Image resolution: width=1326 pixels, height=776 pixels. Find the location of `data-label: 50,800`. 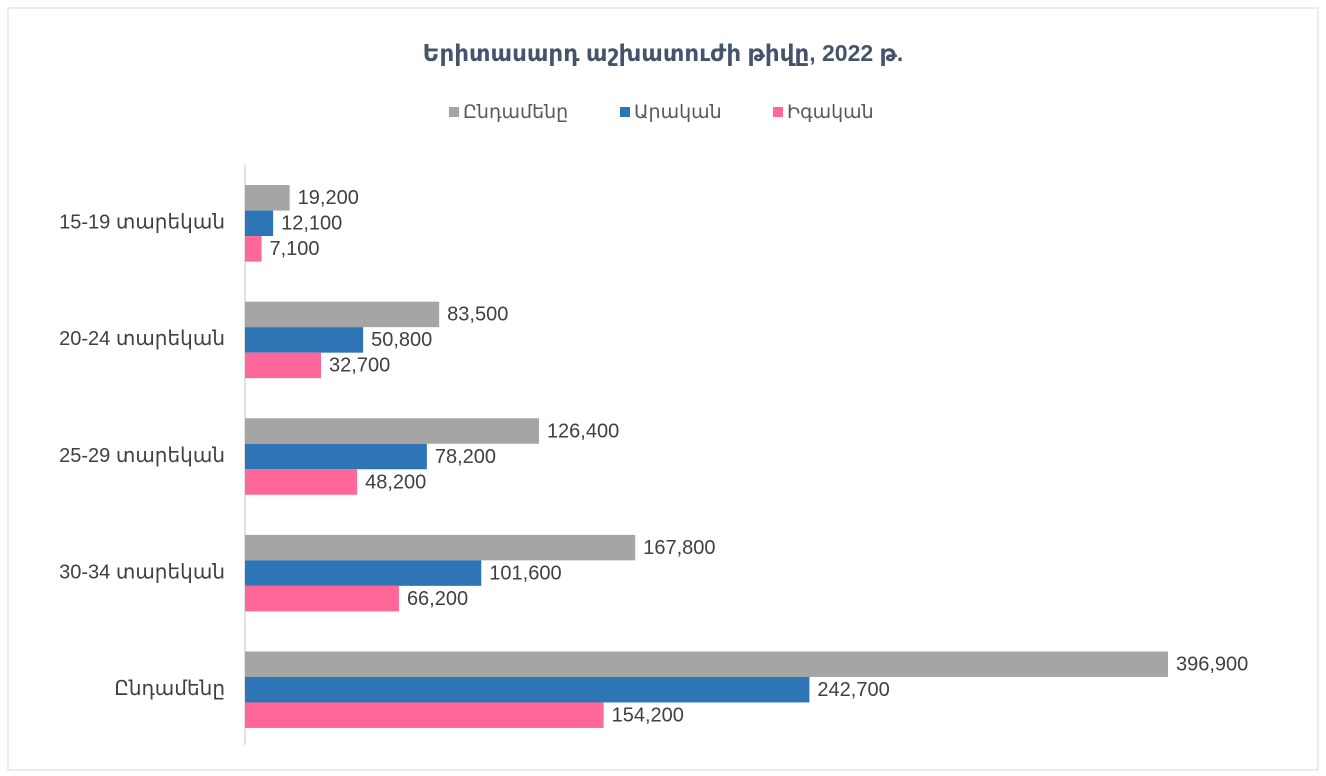

data-label: 50,800 is located at coordinates (401, 340).